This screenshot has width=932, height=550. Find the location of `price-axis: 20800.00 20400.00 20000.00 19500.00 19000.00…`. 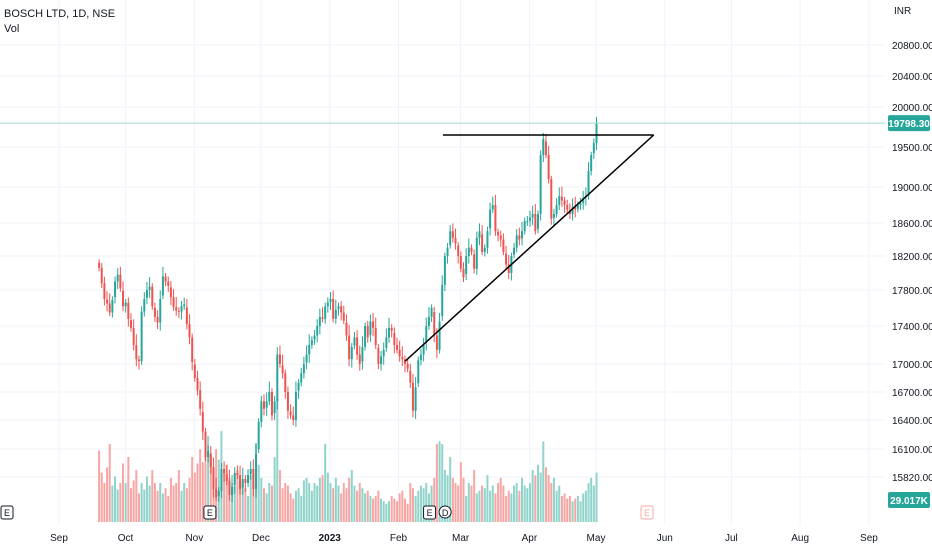

price-axis: 20800.00 20400.00 20000.00 19500.00 19000.00… is located at coordinates (912, 262).